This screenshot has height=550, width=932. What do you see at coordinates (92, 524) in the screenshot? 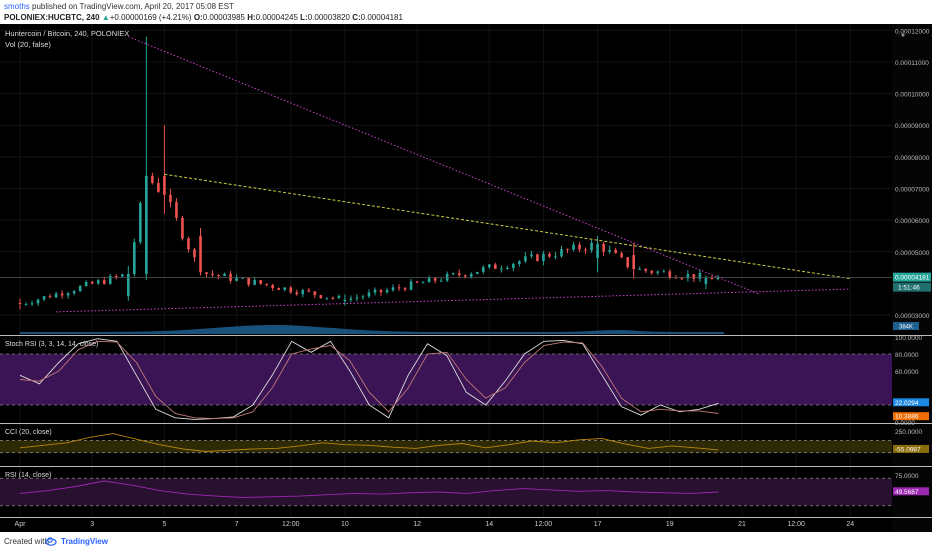
I see `x-tick-label: 3` at bounding box center [92, 524].